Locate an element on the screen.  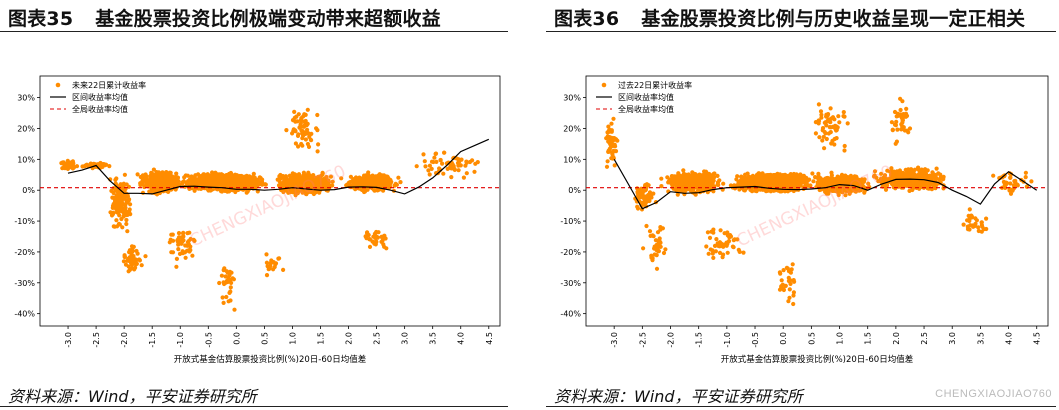
x-tick-label: -3.0 is located at coordinates (68, 340).